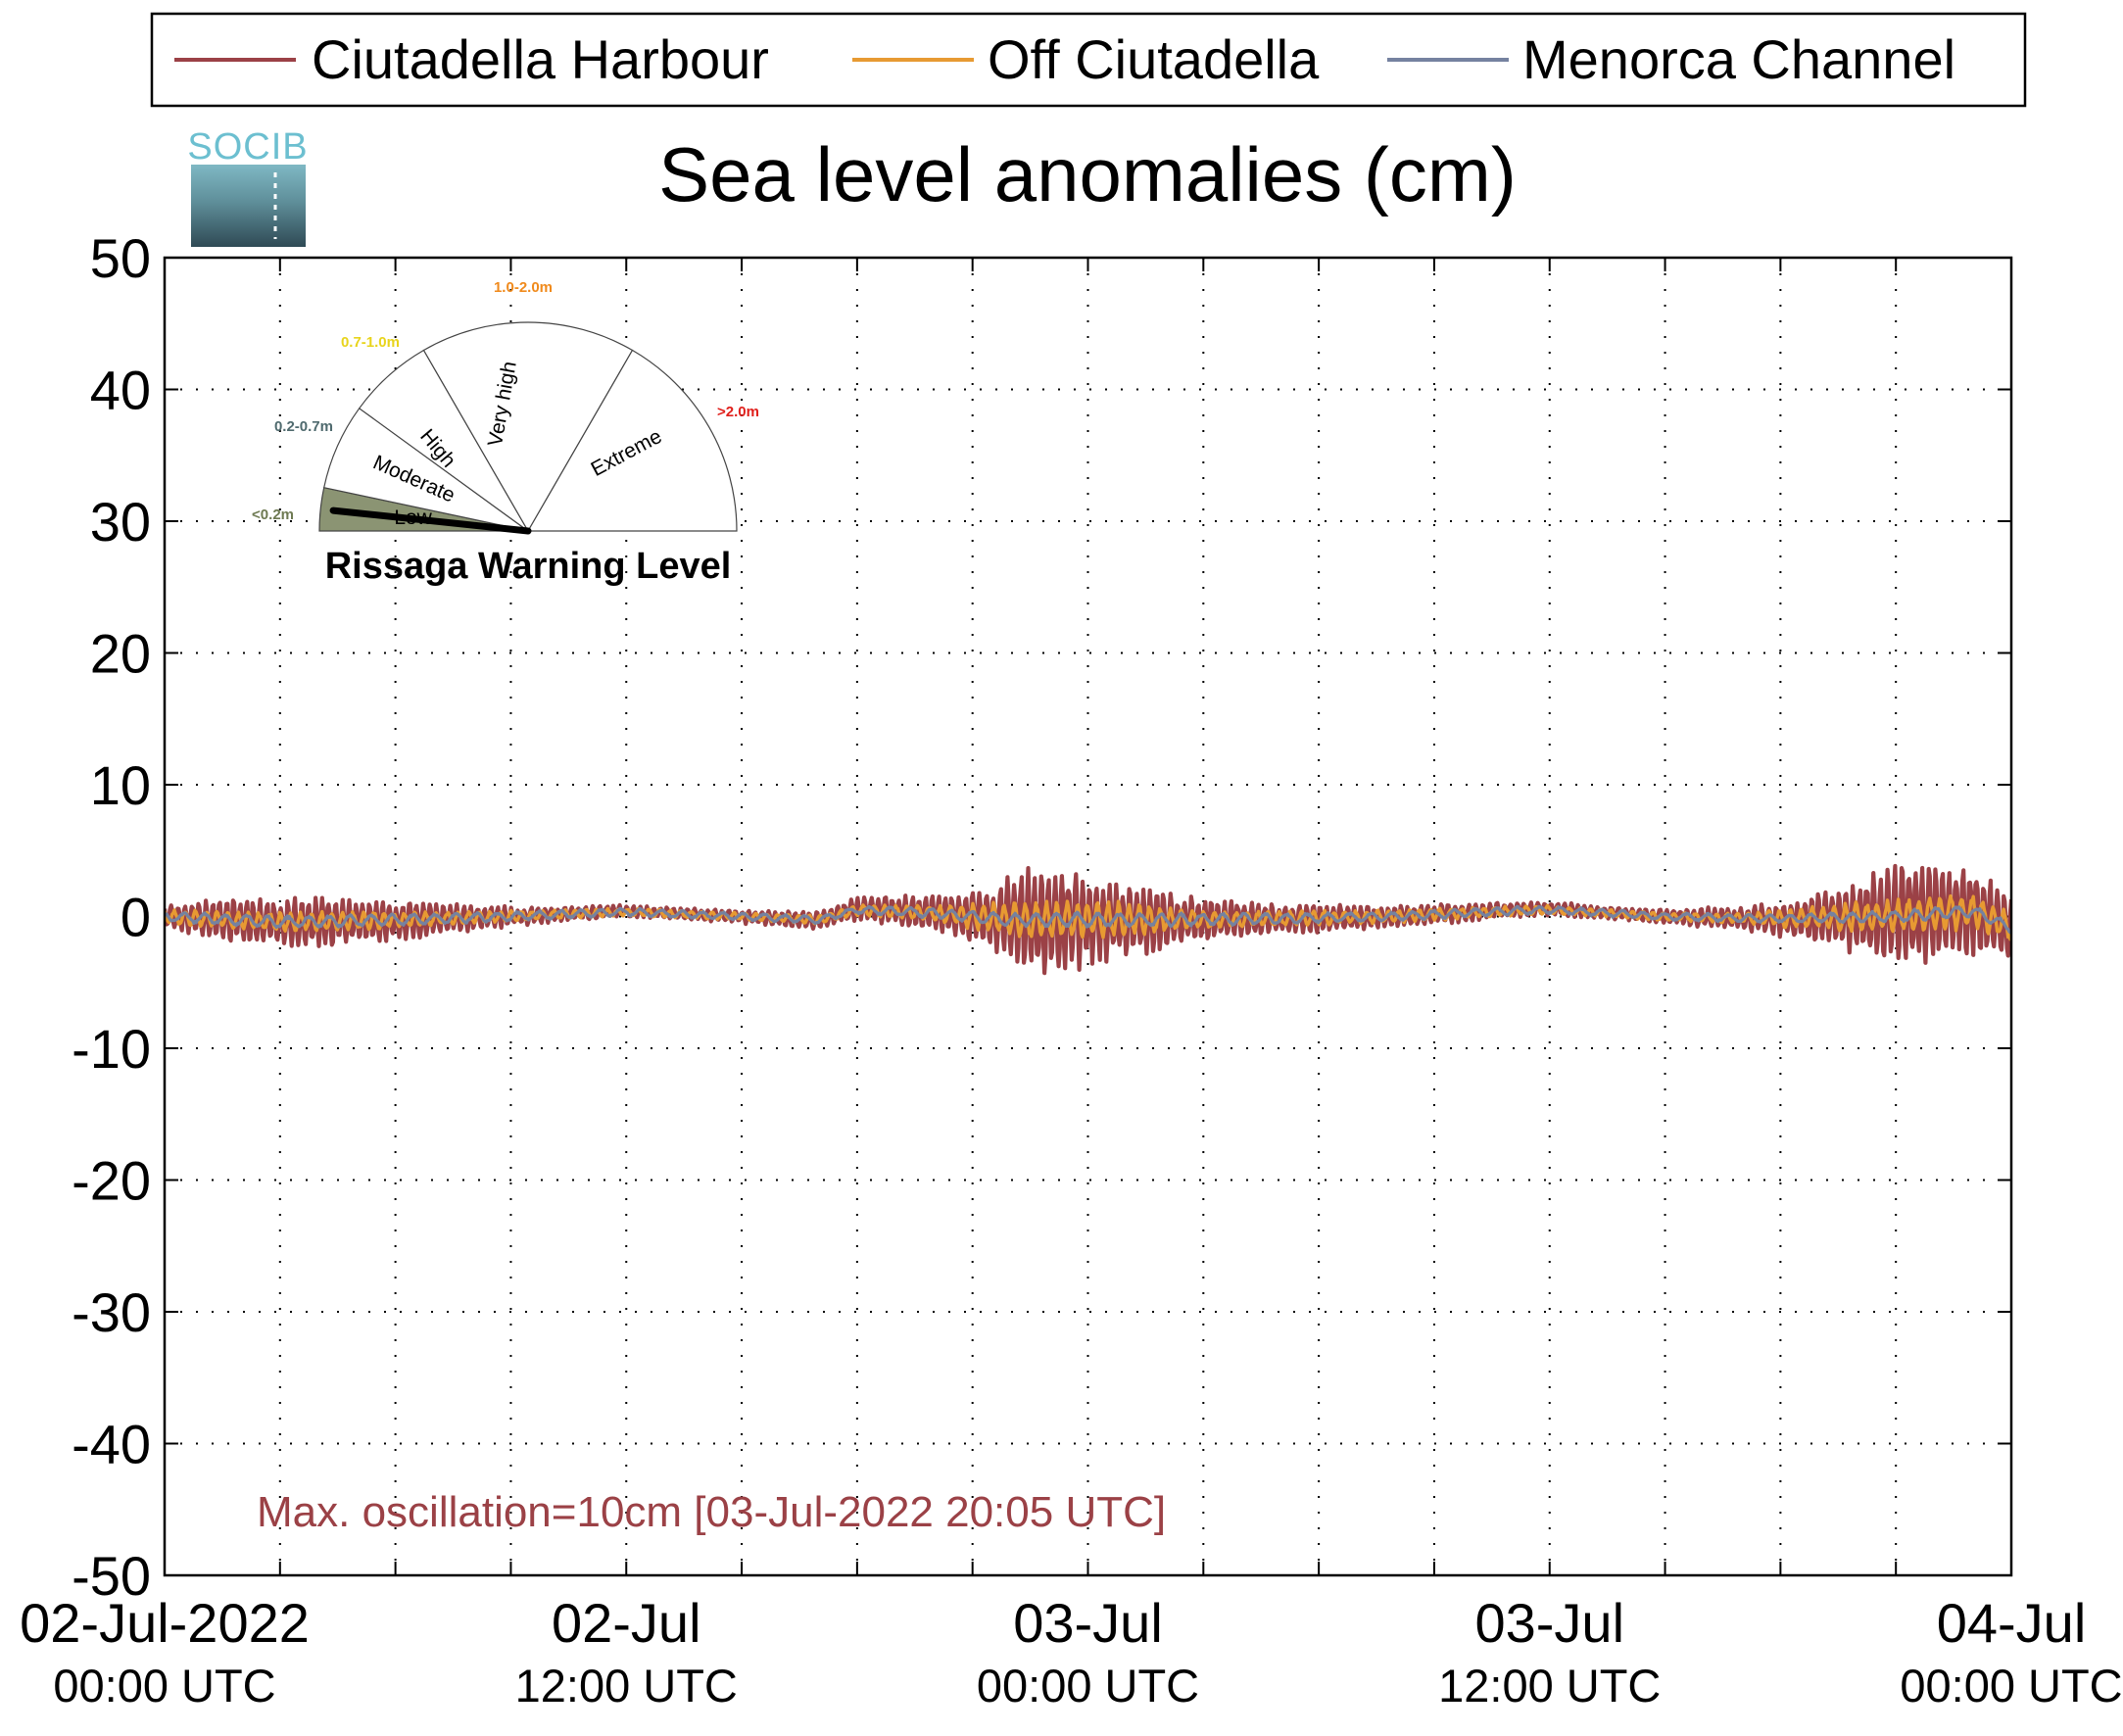 This screenshot has width=2123, height=1736. I want to click on gauge-range-high: 0.7-1.0m, so click(371, 342).